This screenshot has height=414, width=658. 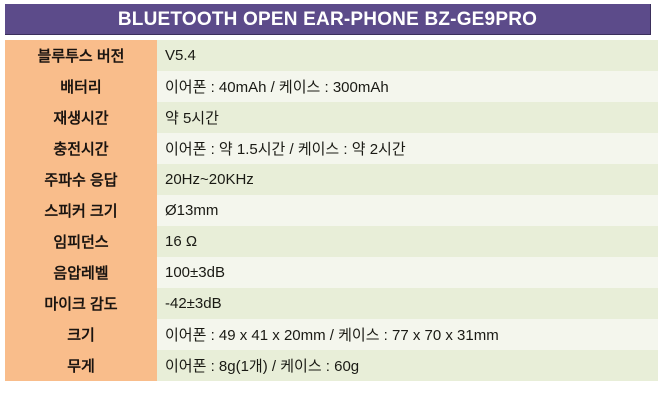 I want to click on spec-value-speaker-size: Ø13mm, so click(x=407, y=210).